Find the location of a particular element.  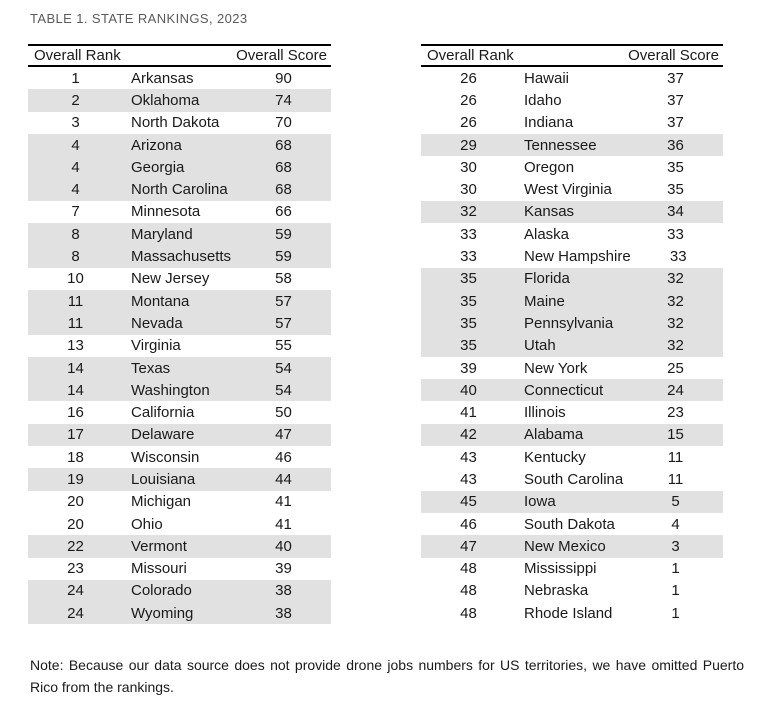

rank-cell: 24 is located at coordinates (75, 591).